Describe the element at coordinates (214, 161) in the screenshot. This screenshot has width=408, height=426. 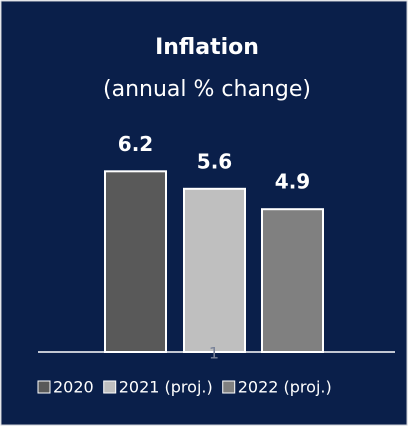
I see `data-label: 5.6` at that location.